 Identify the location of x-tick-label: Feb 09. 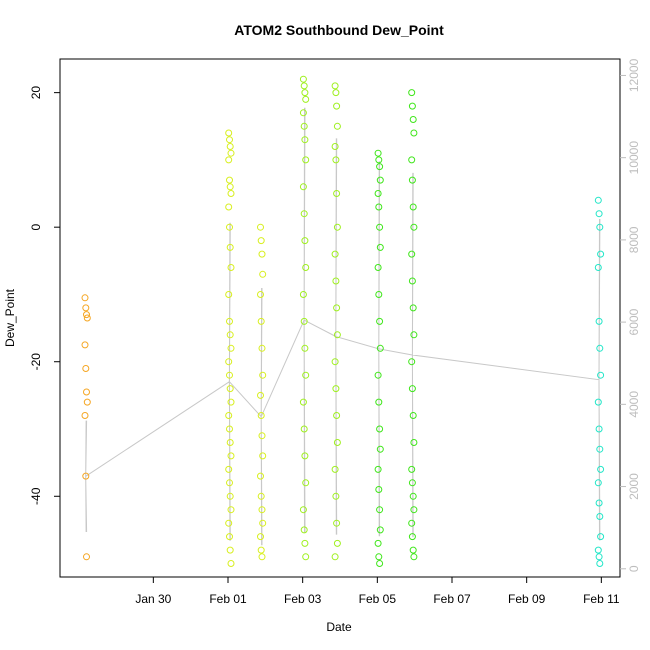
(527, 599).